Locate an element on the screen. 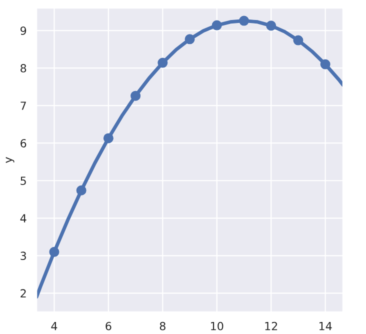 The width and height of the screenshot is (366, 334). x-tick-label: 10 is located at coordinates (217, 326).